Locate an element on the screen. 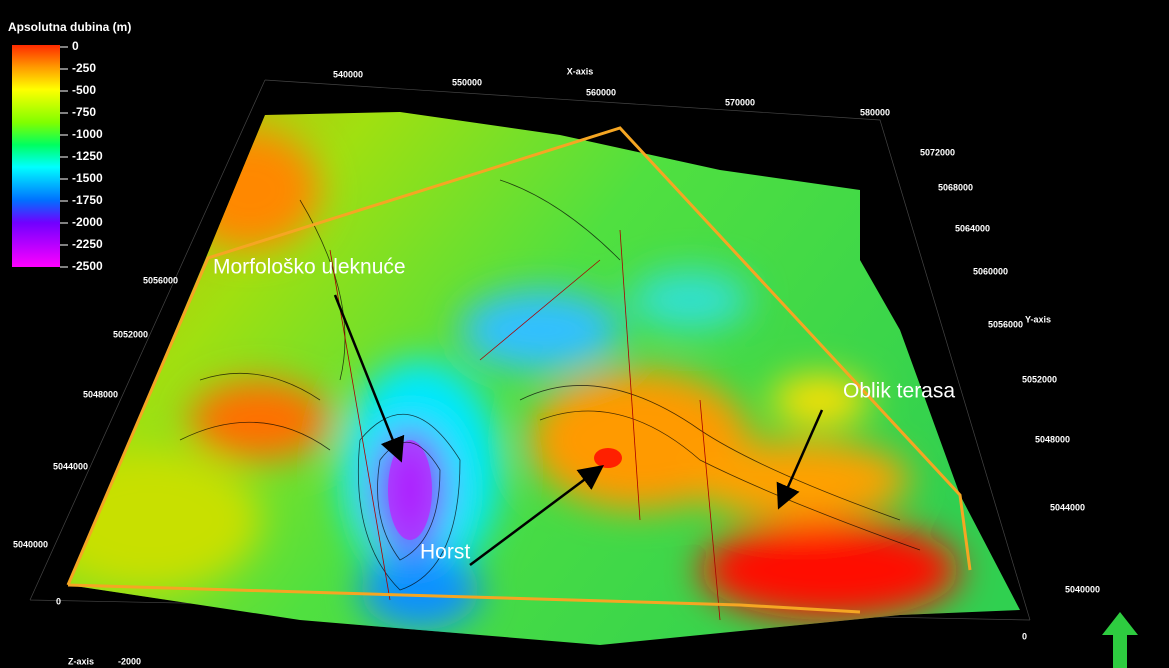 The height and width of the screenshot is (668, 1169). legend-label: -1250 is located at coordinates (87, 156).